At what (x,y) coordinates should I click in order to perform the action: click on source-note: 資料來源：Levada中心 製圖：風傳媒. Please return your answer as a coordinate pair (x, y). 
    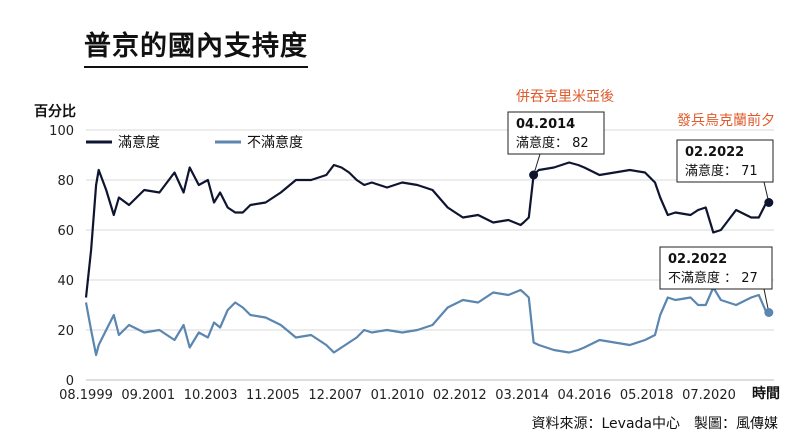
    Looking at the image, I should click on (655, 424).